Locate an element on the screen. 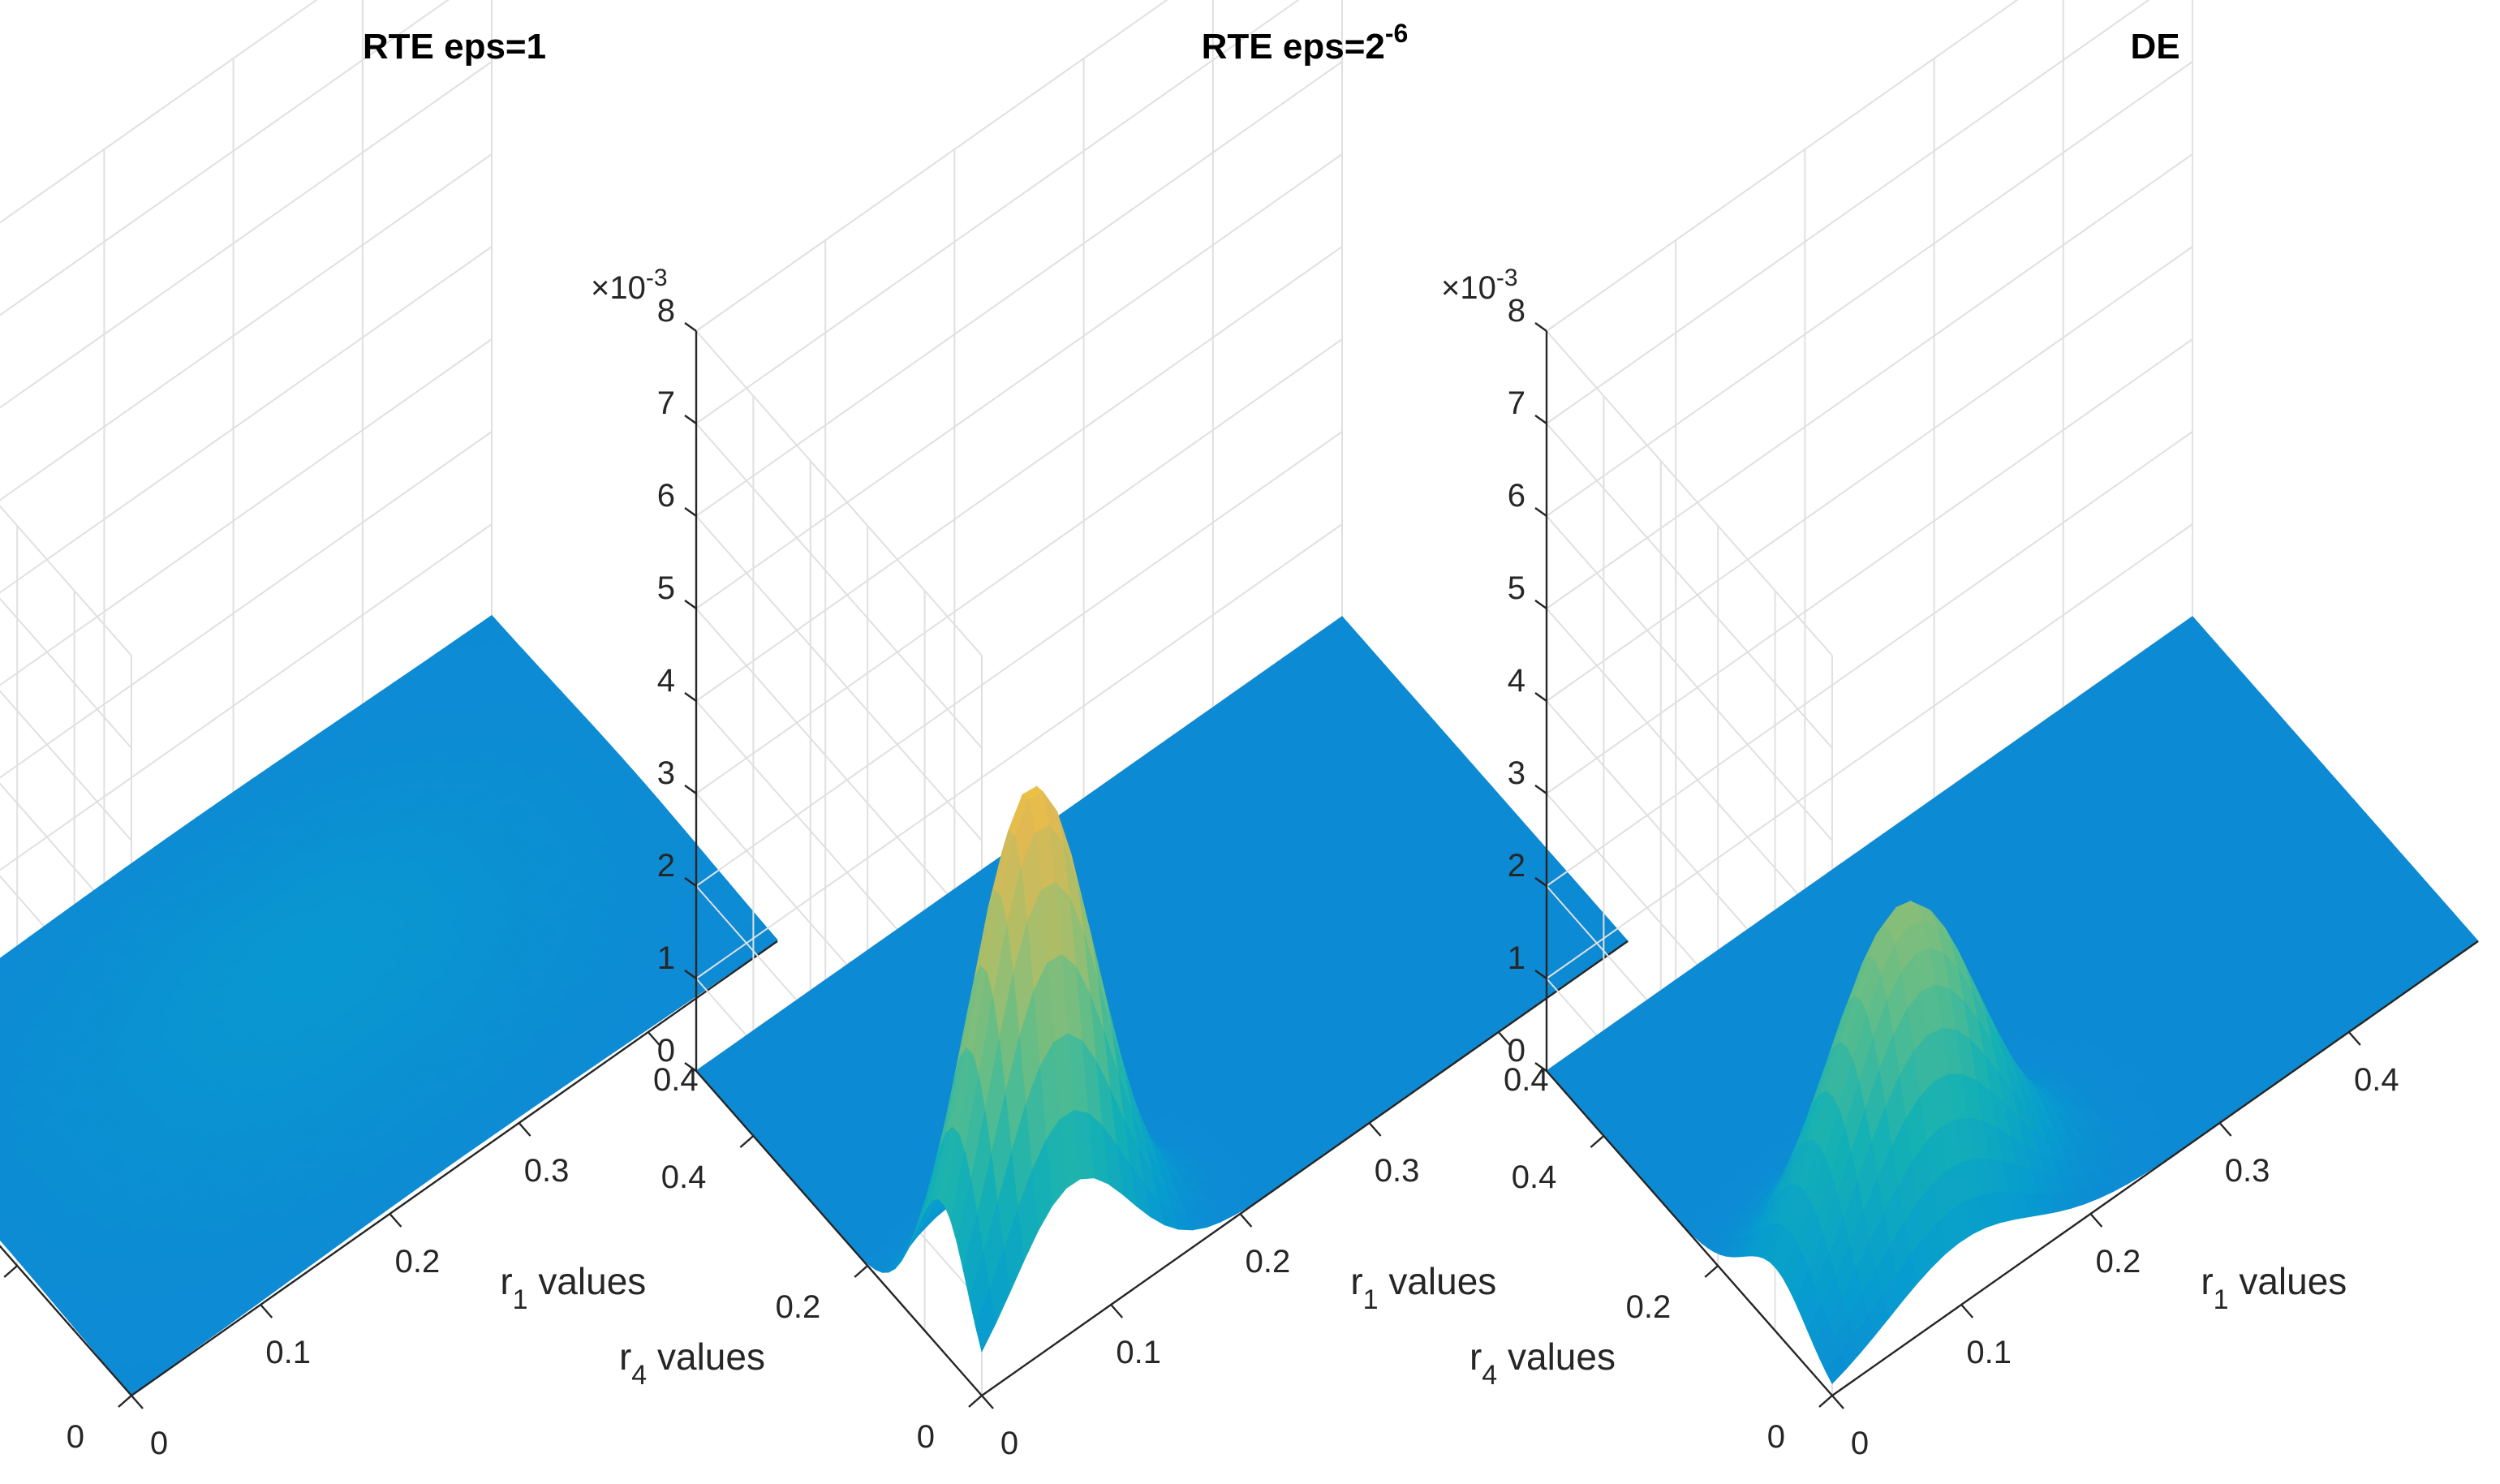 The width and height of the screenshot is (2500, 1484). z-tick-label: 0 is located at coordinates (666, 1051).